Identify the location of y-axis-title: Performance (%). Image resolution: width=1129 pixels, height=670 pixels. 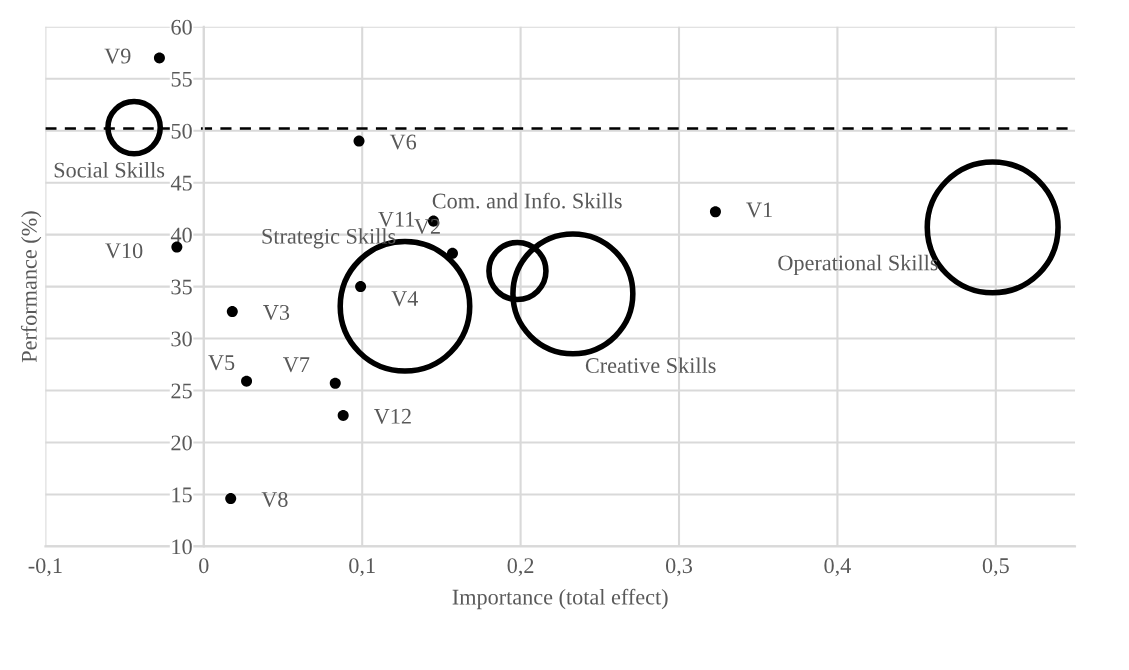
(31, 287).